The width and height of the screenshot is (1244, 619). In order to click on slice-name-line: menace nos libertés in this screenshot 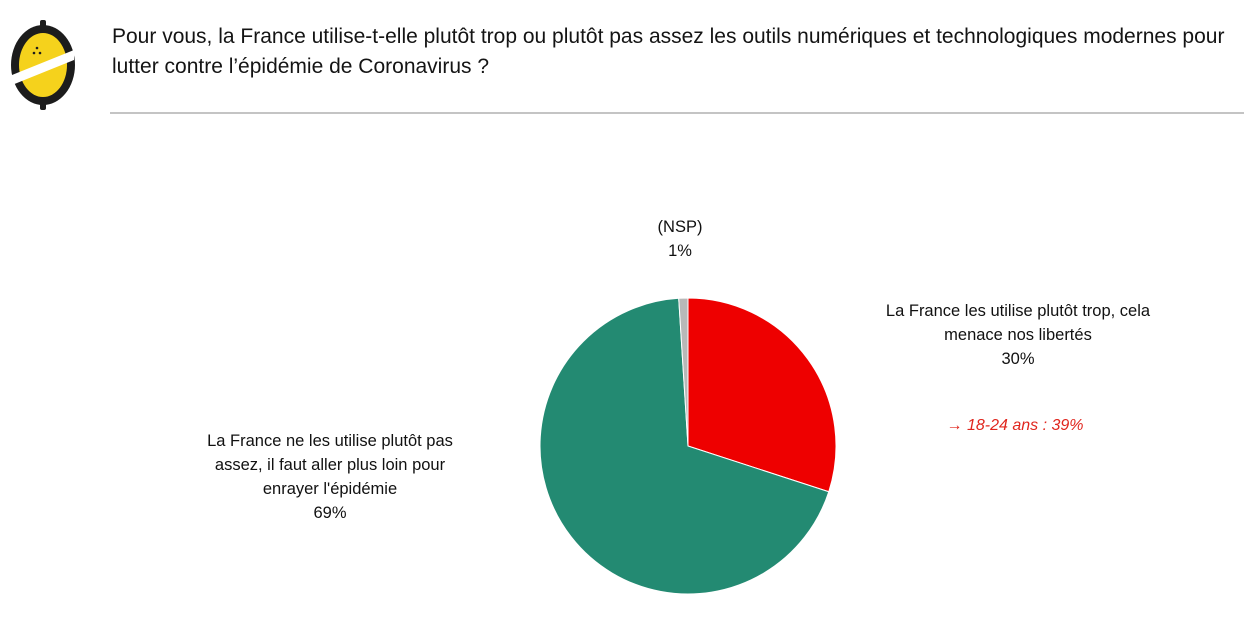, I will do `click(1018, 335)`.